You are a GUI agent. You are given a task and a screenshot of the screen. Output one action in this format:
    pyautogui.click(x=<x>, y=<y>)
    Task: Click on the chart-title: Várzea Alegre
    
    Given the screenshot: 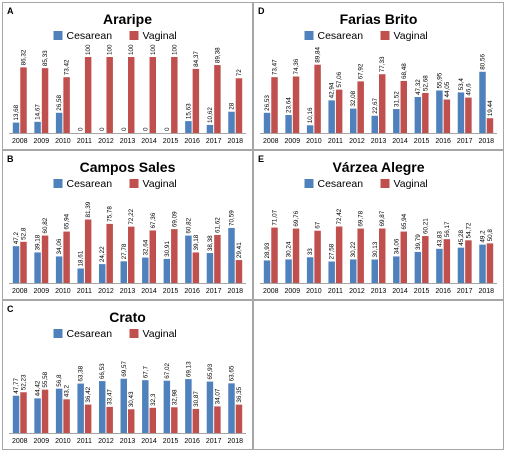 What is the action you would take?
    pyautogui.click(x=378, y=167)
    